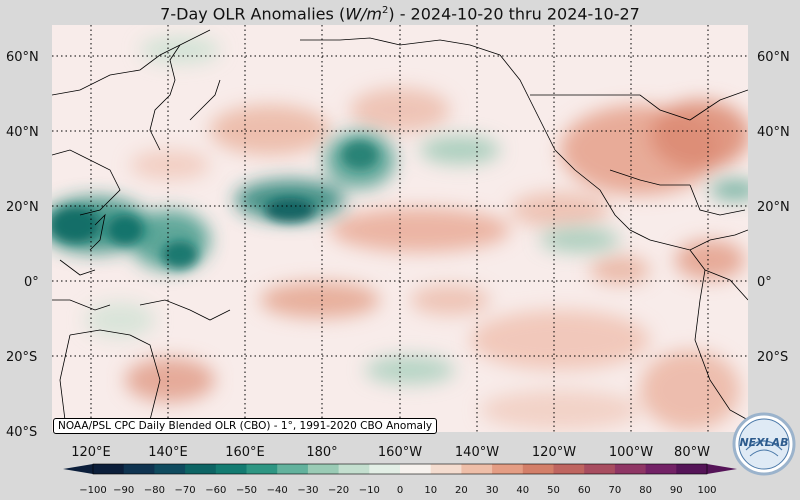  Describe the element at coordinates (277, 490) in the screenshot. I see `colorbar-tick-label: −40` at that location.